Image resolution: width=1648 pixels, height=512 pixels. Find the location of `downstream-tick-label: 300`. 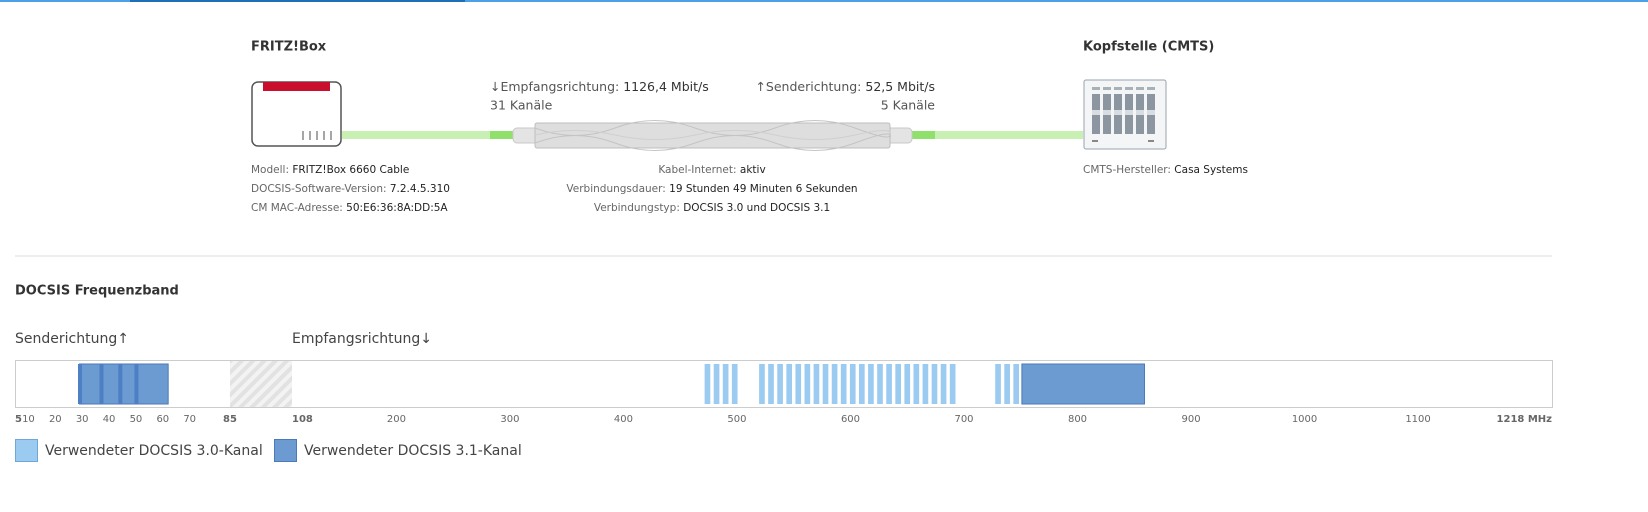

downstream-tick-label: 300 is located at coordinates (509, 419).